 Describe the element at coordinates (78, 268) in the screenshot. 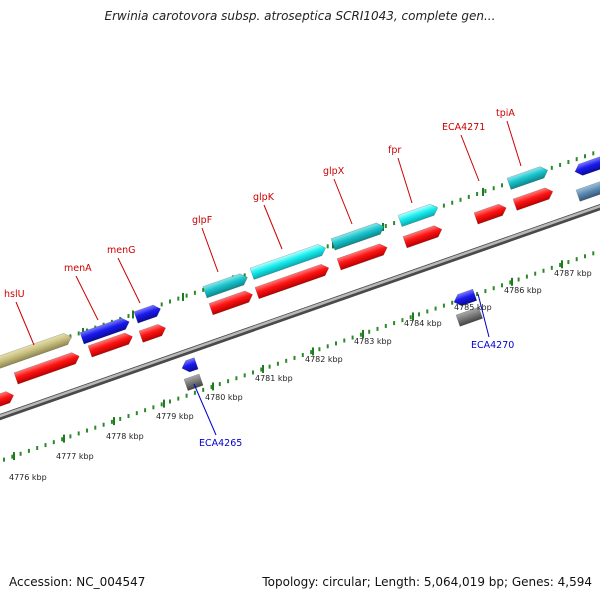

I see `gene-label-mena: menA` at that location.